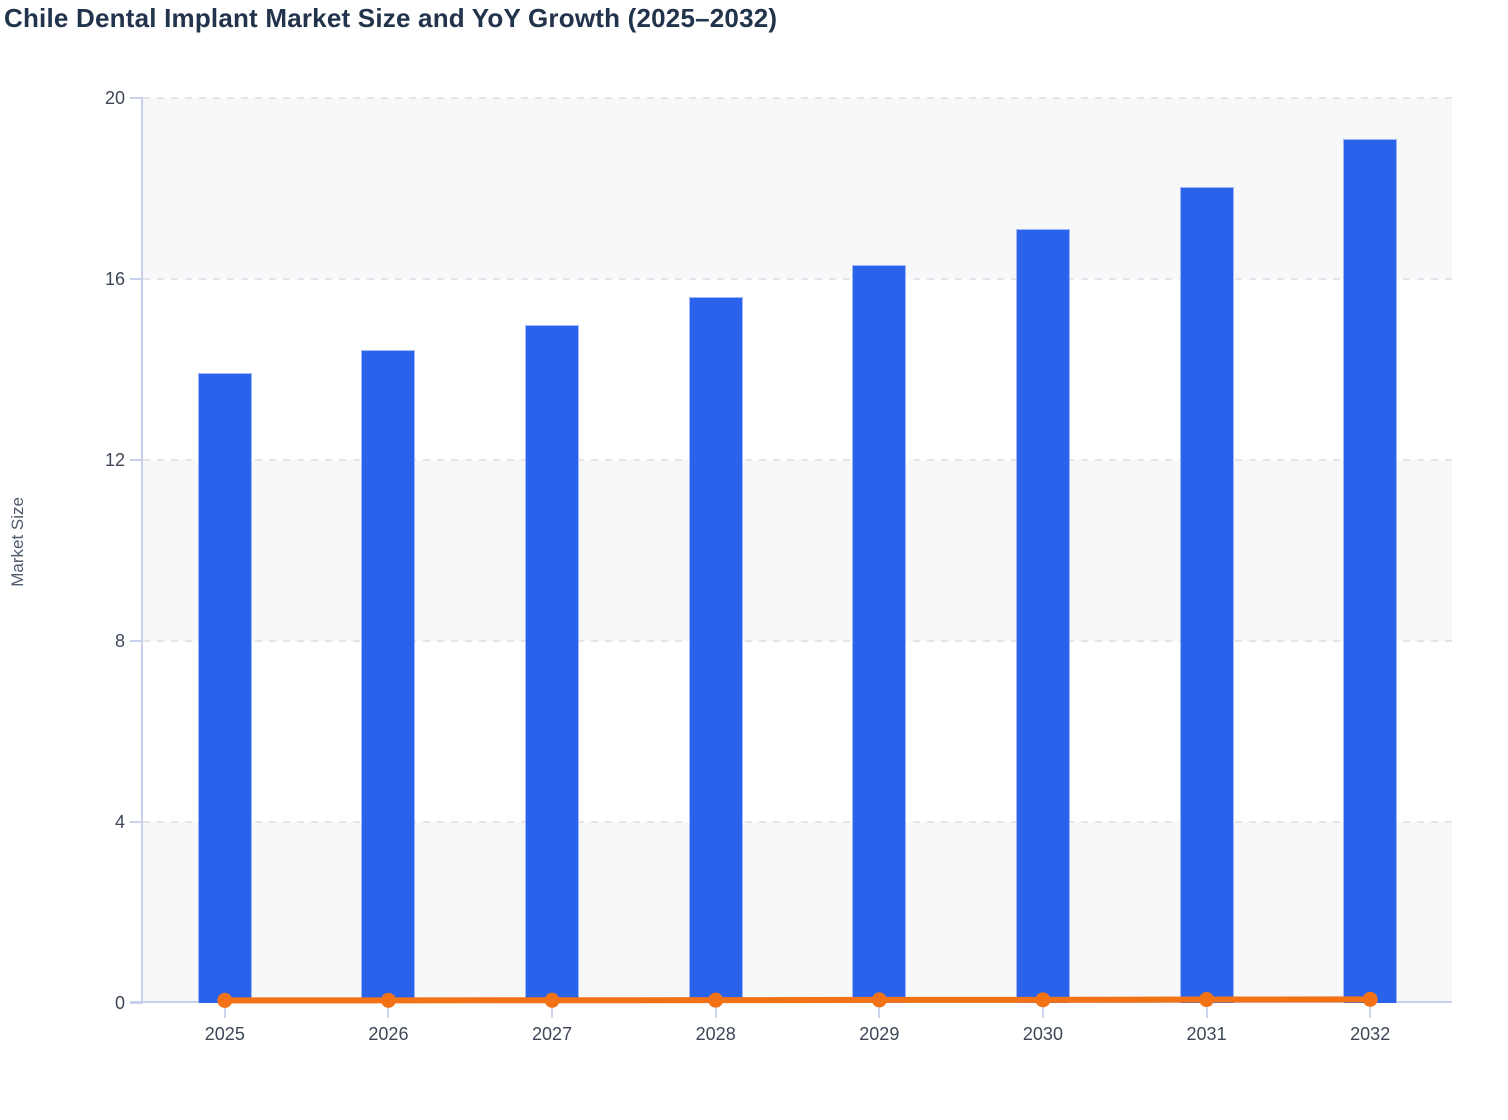 This screenshot has width=1508, height=1120. I want to click on bar-2031, so click(1206, 594).